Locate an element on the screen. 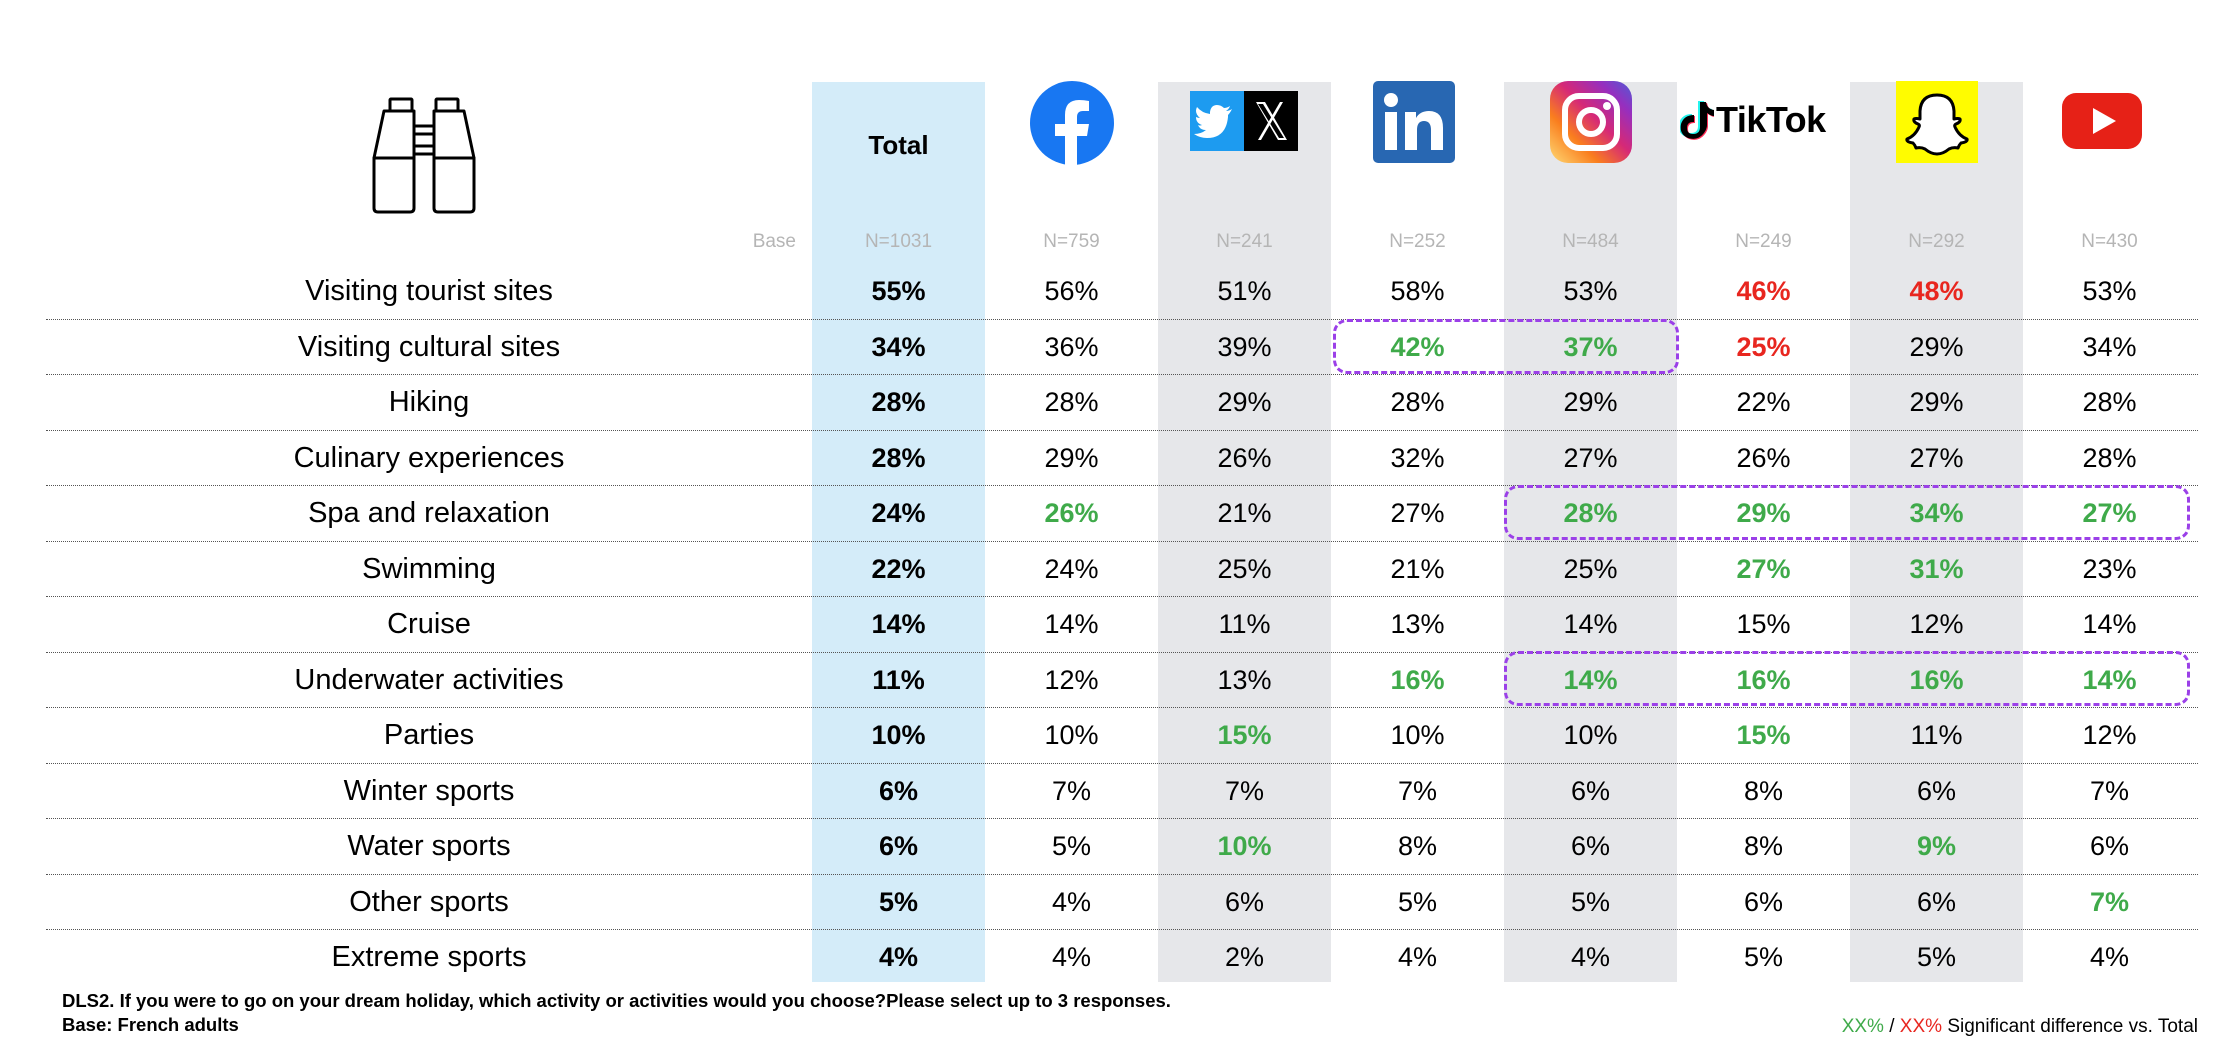 The height and width of the screenshot is (1054, 2228). table-cell-twitter_x: 26% is located at coordinates (1244, 457).